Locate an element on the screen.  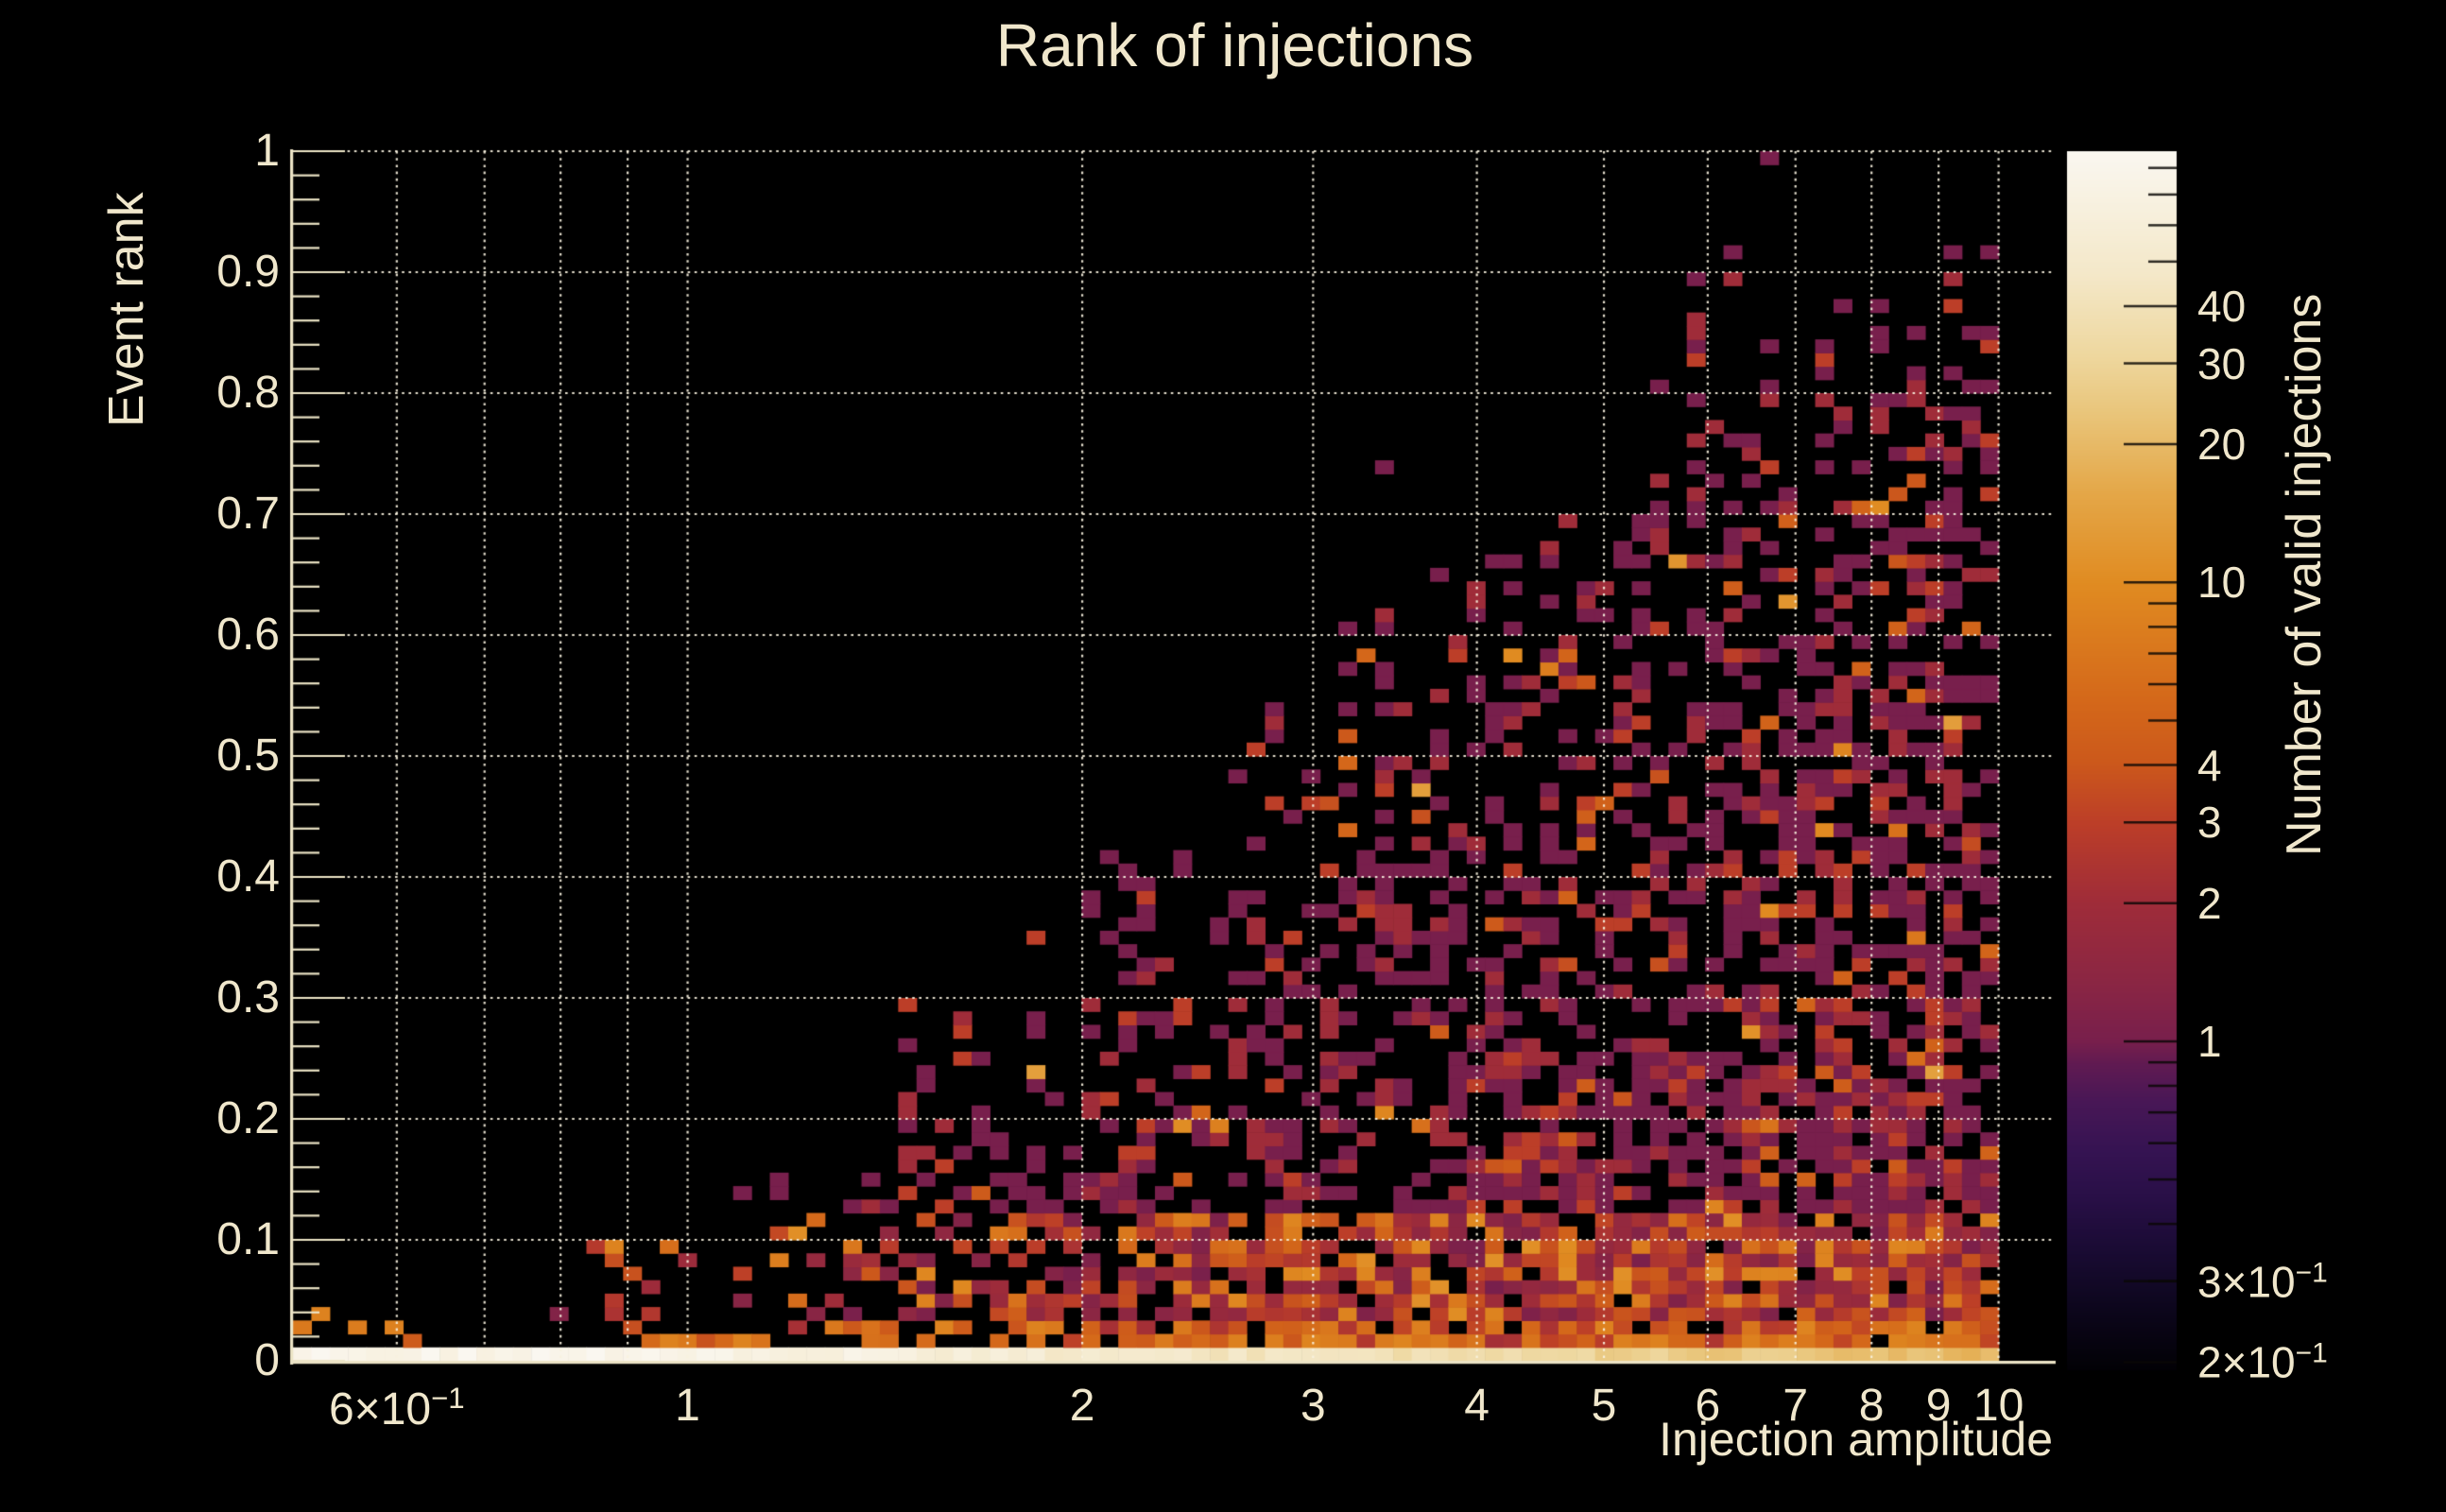
y-tick-label: 0.4 is located at coordinates (248, 876).